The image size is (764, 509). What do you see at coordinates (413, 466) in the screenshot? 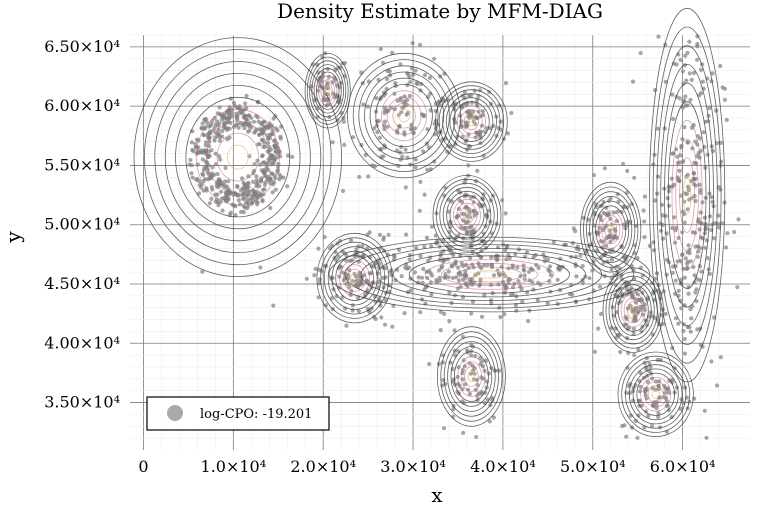
I see `x-tick-label: 3.0×10⁴` at bounding box center [413, 466].